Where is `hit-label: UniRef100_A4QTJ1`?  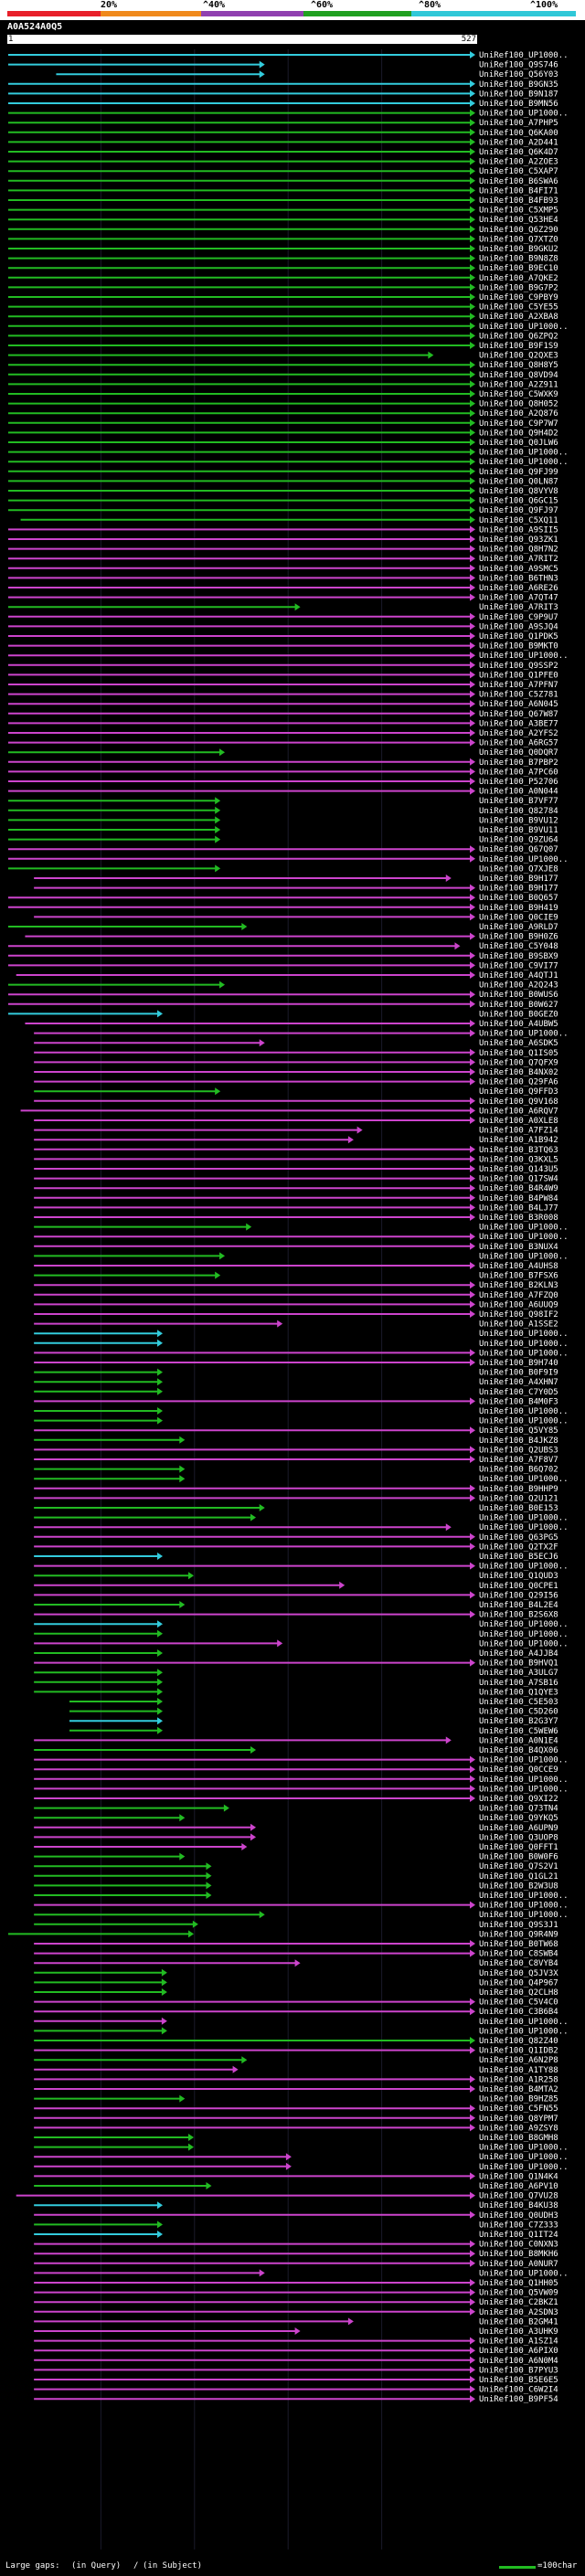 hit-label: UniRef100_A4QTJ1 is located at coordinates (518, 976).